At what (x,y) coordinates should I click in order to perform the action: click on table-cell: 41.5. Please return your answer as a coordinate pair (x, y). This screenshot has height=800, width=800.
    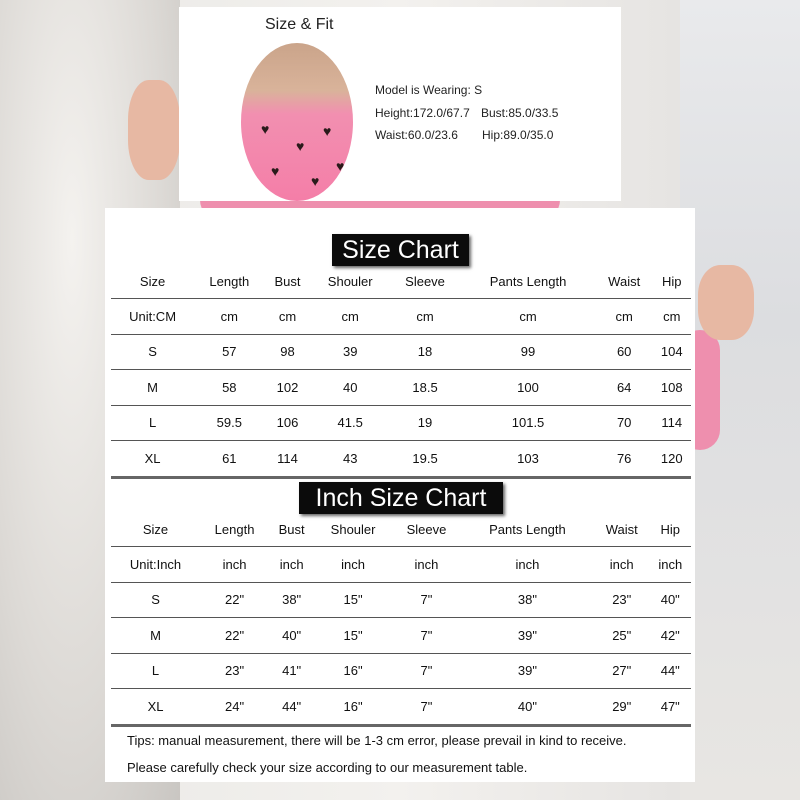
    Looking at the image, I should click on (350, 422).